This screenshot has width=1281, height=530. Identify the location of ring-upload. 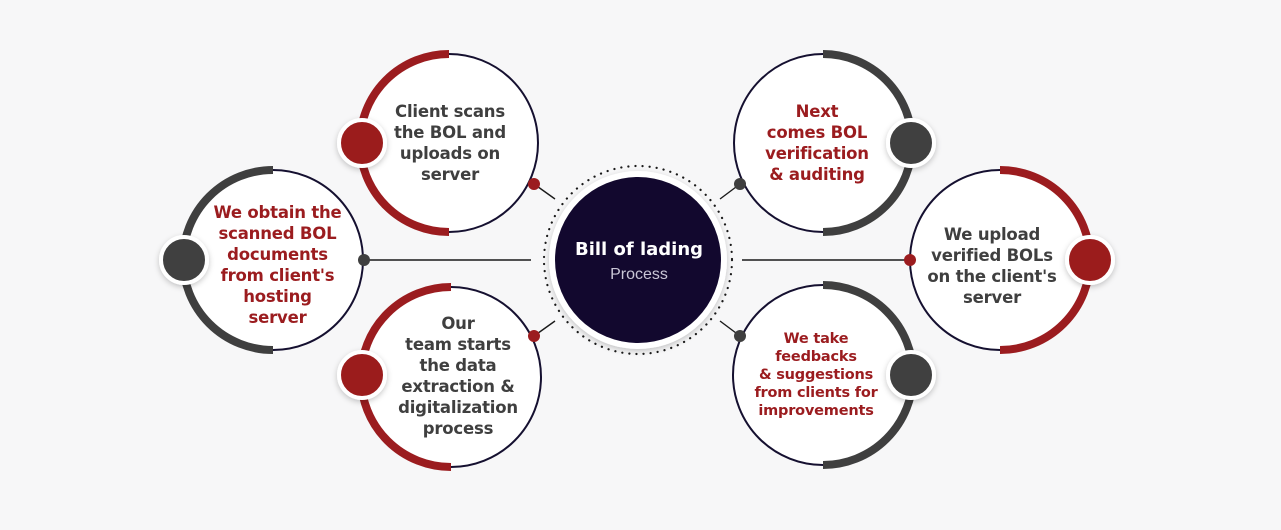
(1009, 260).